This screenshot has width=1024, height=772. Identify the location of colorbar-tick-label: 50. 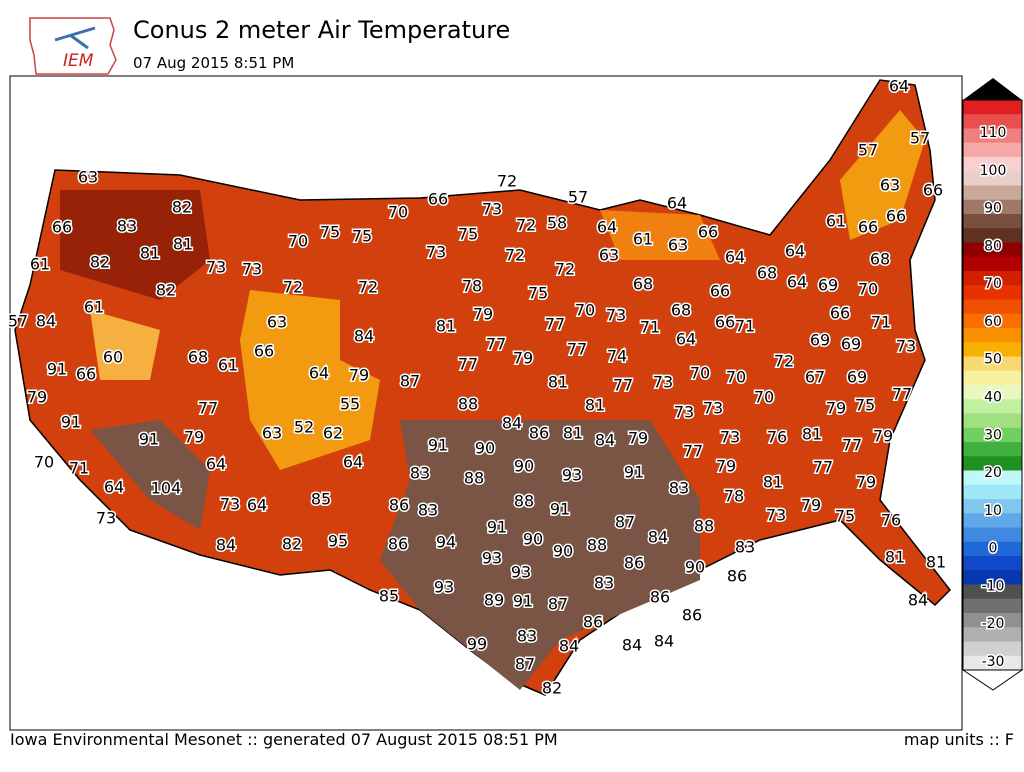
(993, 360).